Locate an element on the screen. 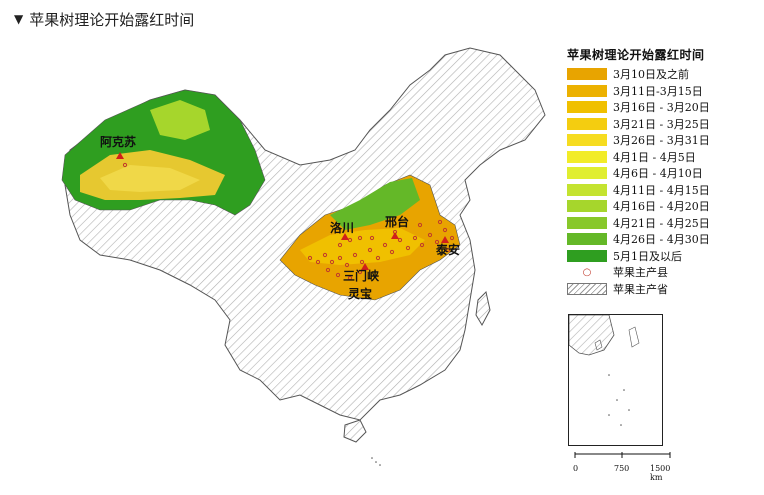 This screenshot has width=764, height=495. scale-end: 1500 km is located at coordinates (660, 473).